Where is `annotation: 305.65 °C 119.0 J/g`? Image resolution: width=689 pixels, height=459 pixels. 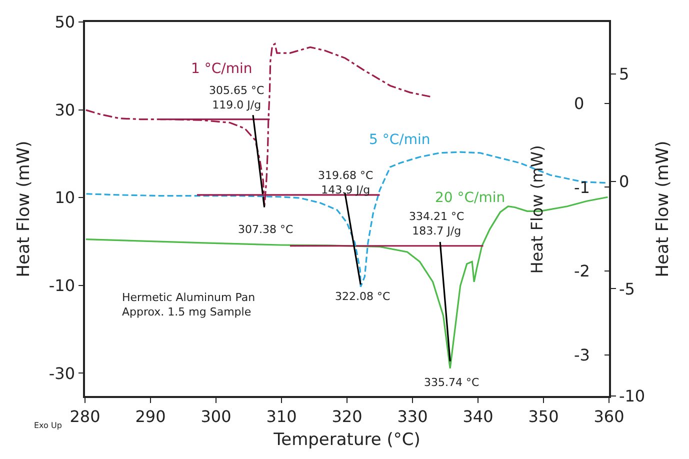
annotation: 305.65 °C 119.0 J/g is located at coordinates (236, 98).